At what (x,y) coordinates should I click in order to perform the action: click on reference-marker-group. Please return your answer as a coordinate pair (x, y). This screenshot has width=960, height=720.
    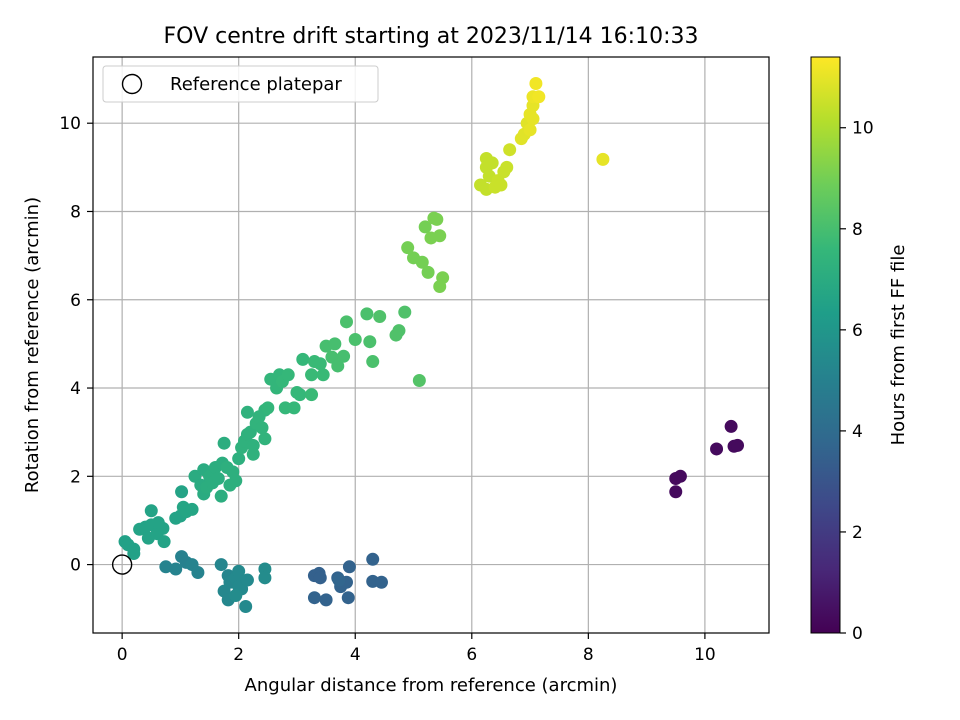
    Looking at the image, I should click on (122, 564).